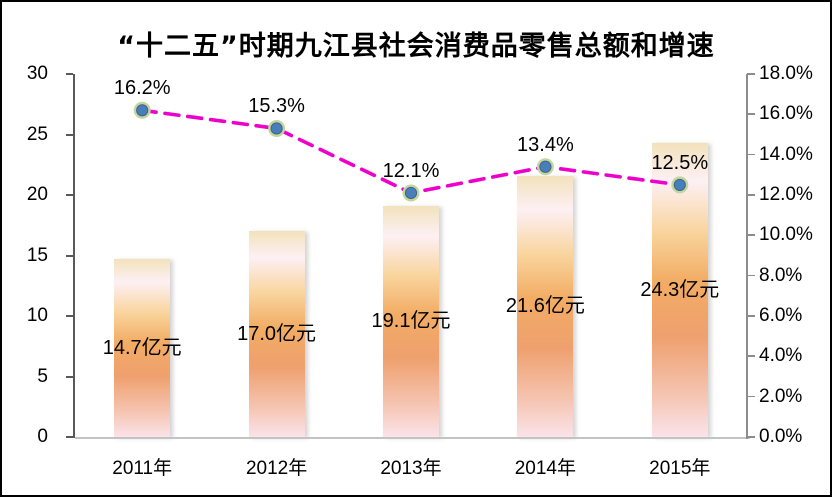 The width and height of the screenshot is (832, 497). I want to click on x-category-label-2013年: 2013年, so click(411, 468).